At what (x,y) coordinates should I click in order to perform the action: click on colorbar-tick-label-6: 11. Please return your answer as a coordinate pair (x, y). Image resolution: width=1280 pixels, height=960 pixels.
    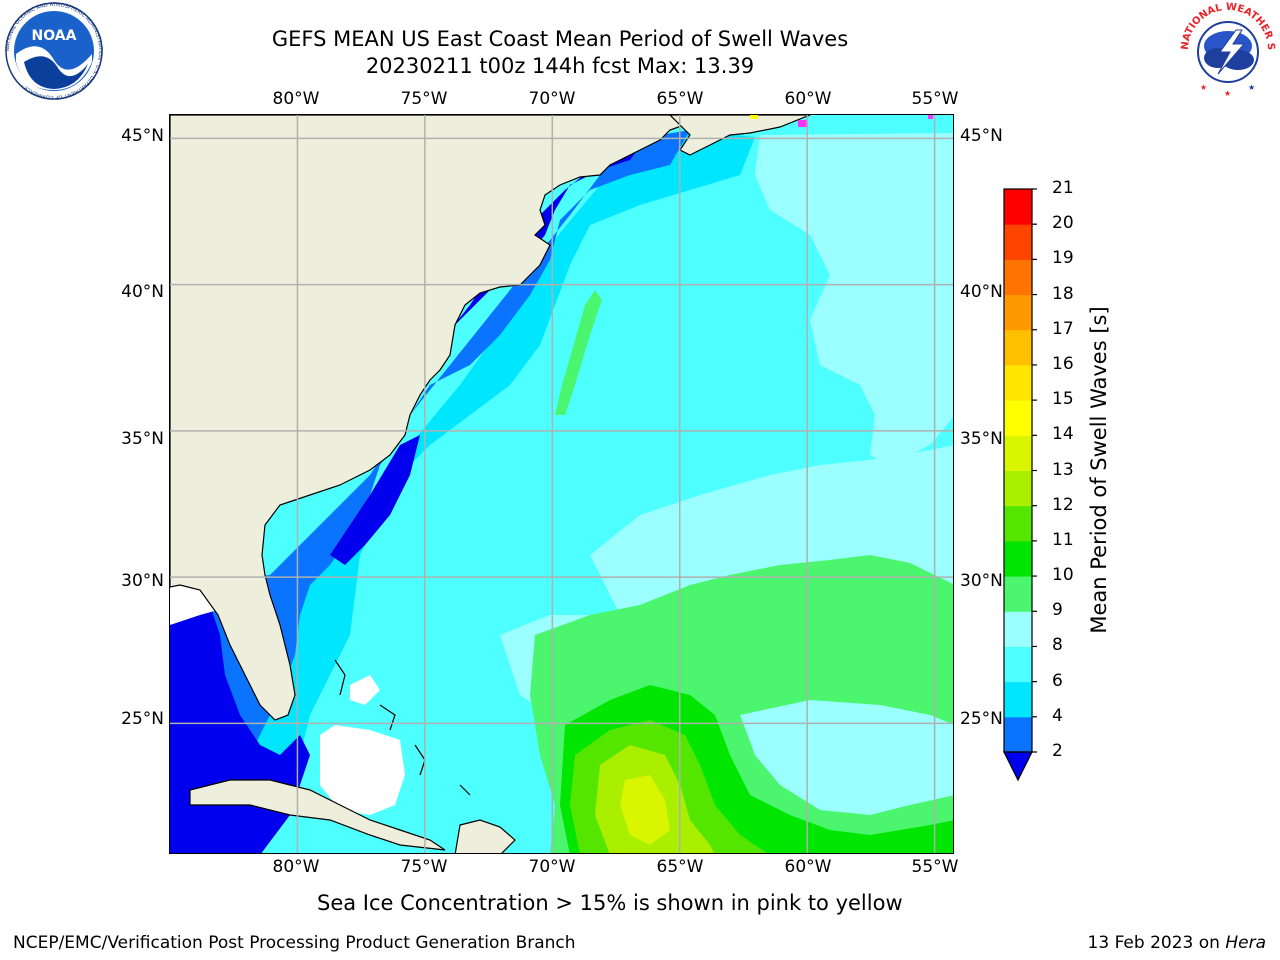
    Looking at the image, I should click on (1063, 539).